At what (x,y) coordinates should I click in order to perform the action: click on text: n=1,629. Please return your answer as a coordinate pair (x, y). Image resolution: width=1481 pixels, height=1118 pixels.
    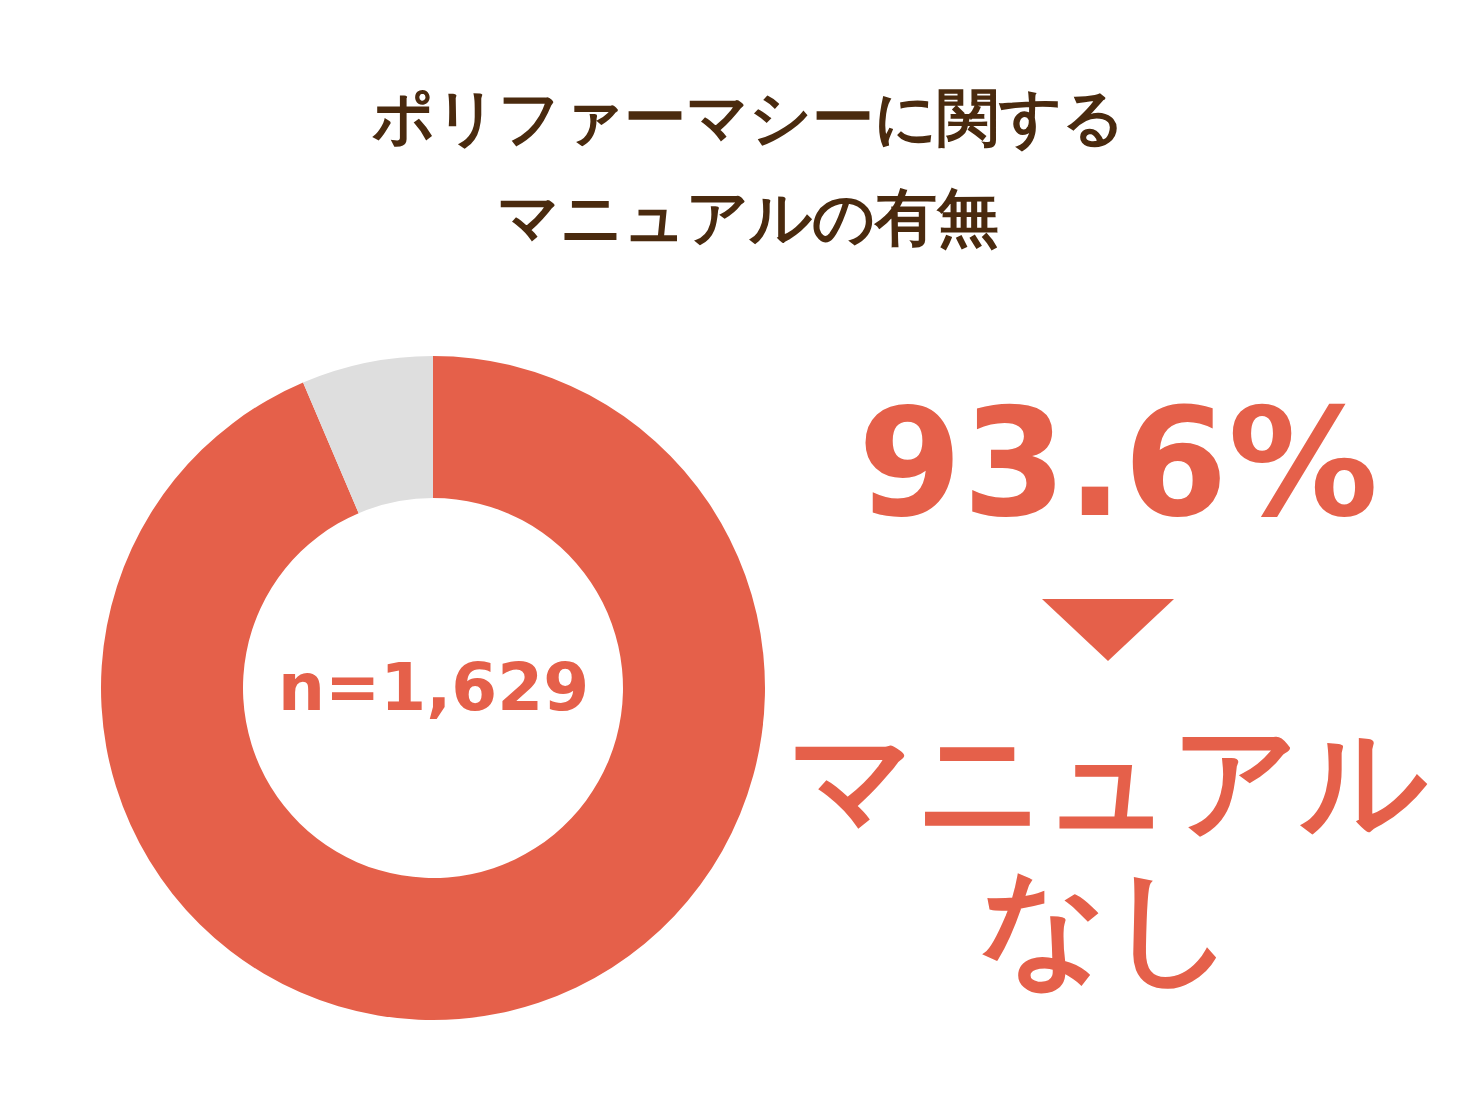
    Looking at the image, I should click on (434, 688).